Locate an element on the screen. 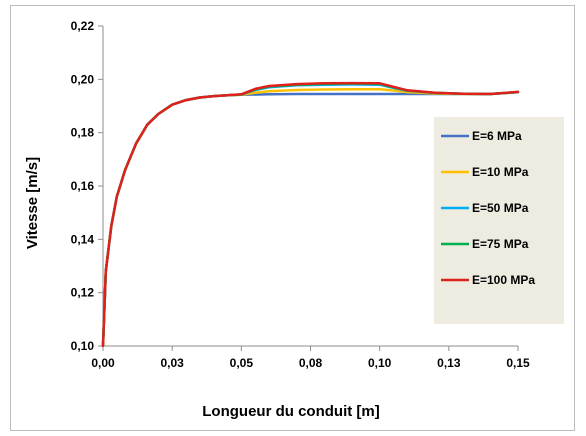 Image resolution: width=586 pixels, height=436 pixels. y-tick-label: 0,18 is located at coordinates (83, 133).